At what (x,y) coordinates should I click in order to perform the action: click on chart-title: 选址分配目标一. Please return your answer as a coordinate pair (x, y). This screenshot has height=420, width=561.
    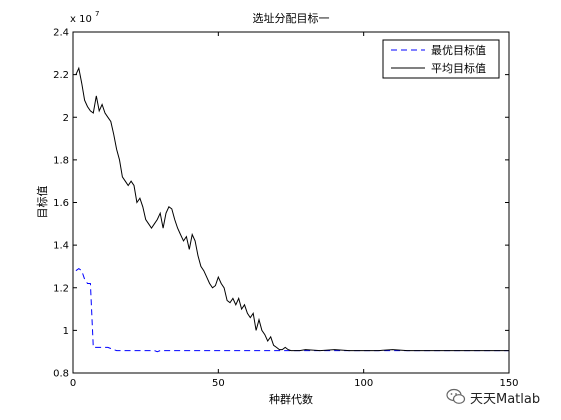
    Looking at the image, I should click on (291, 18).